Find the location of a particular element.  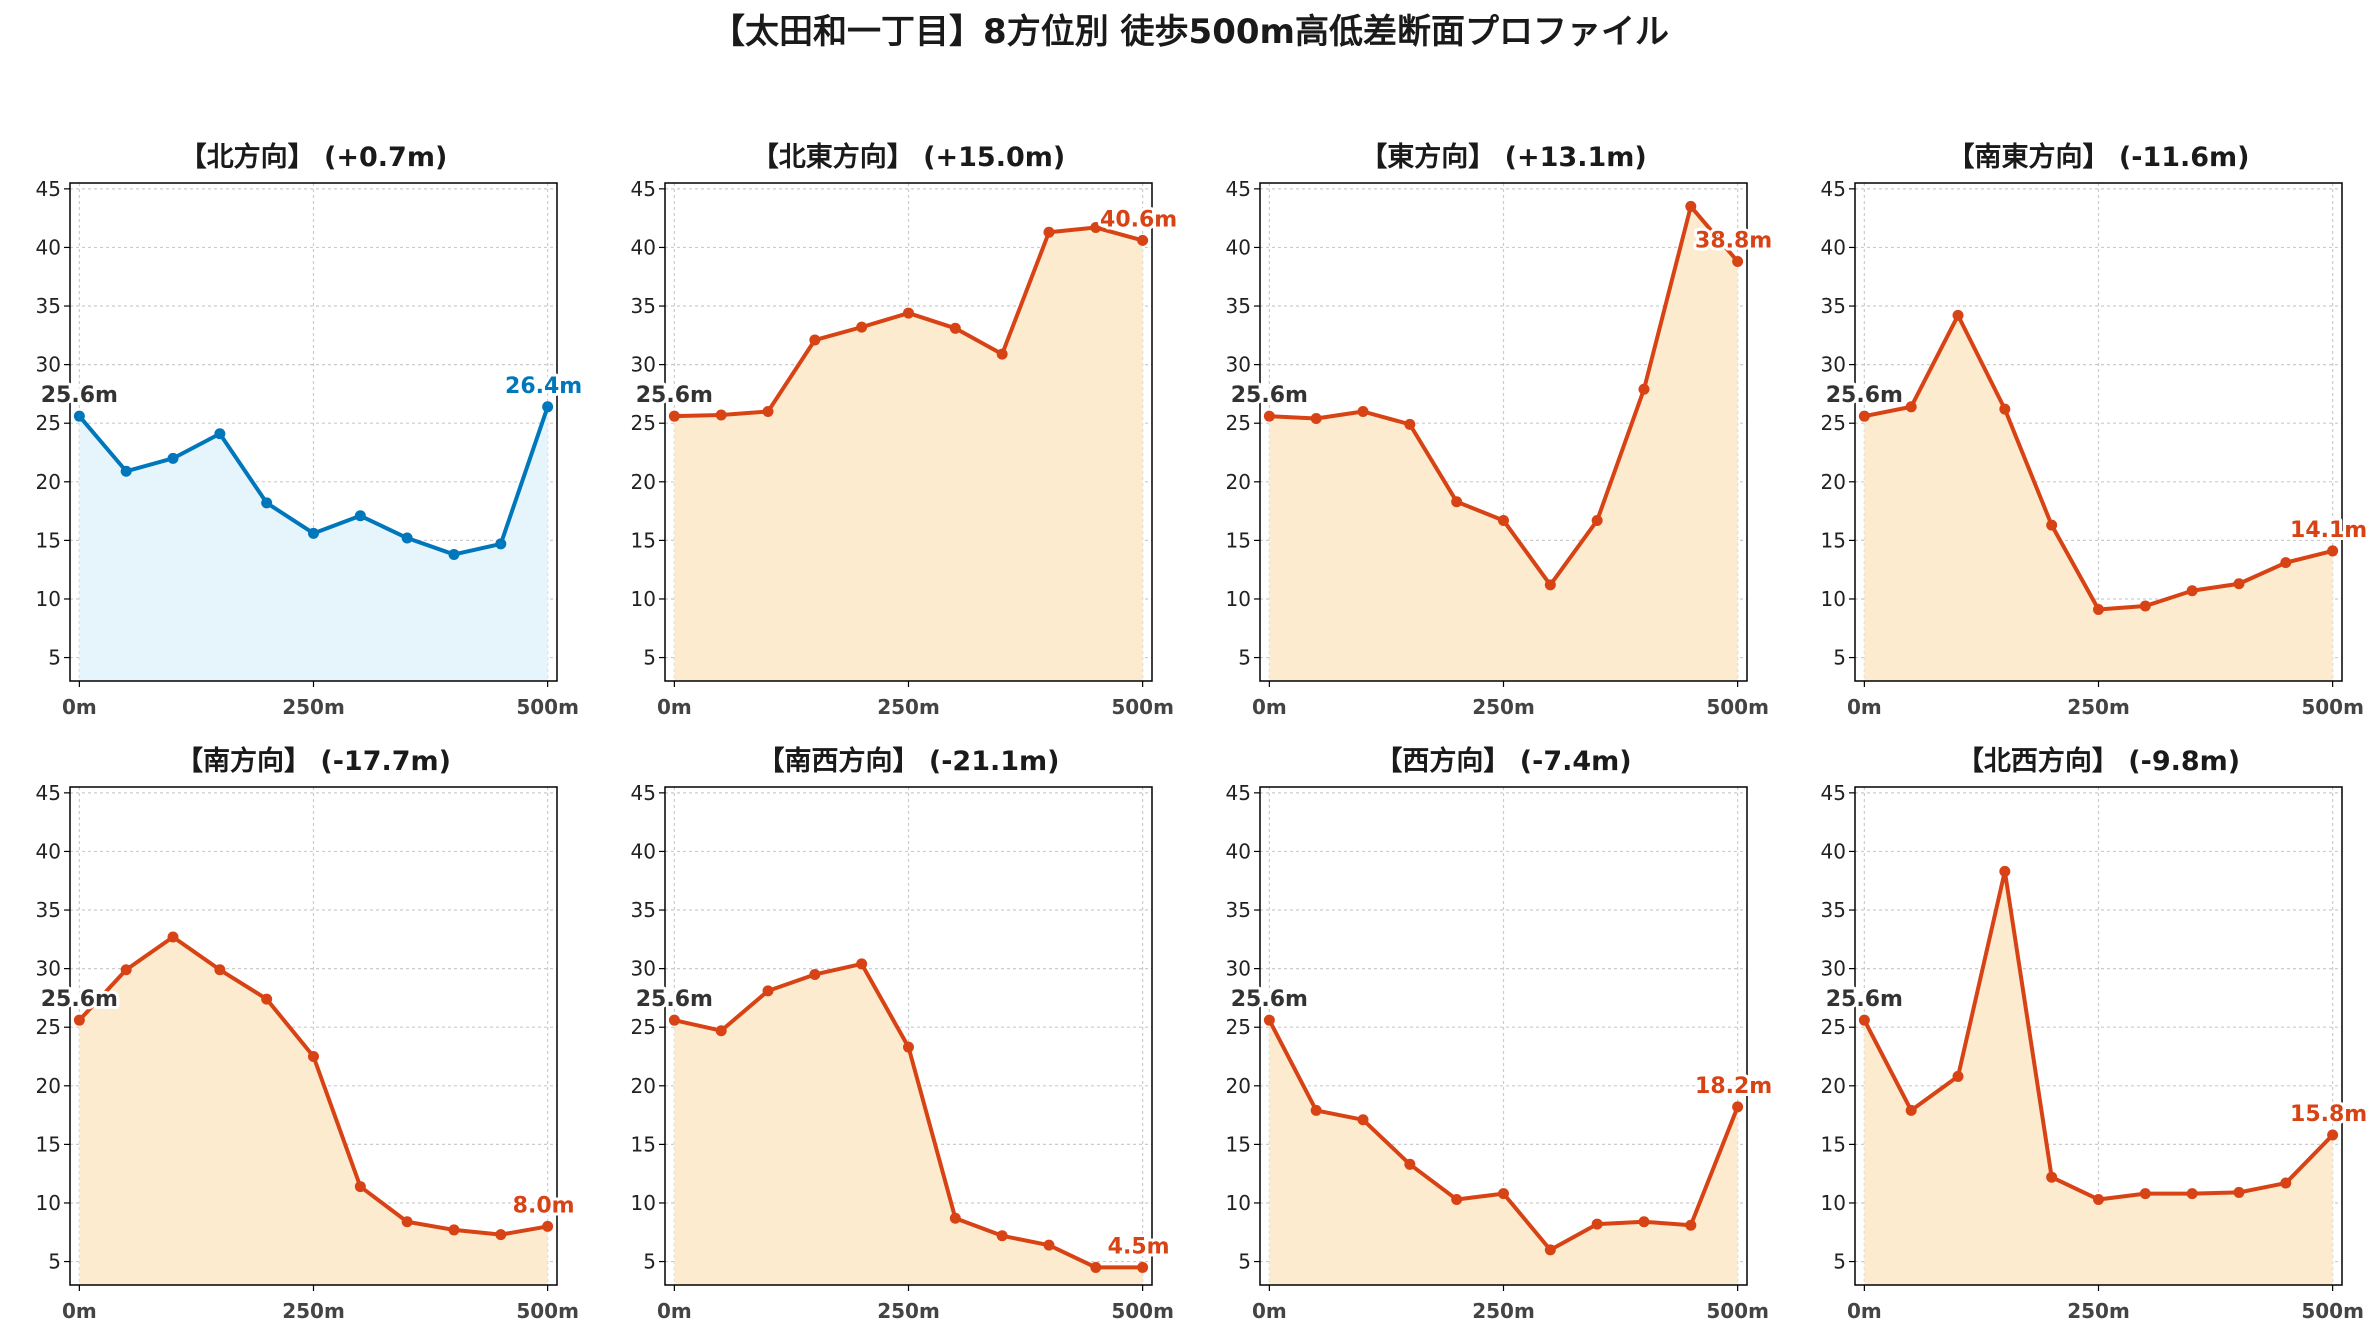

end-value-label: 8.0m is located at coordinates (544, 1205).